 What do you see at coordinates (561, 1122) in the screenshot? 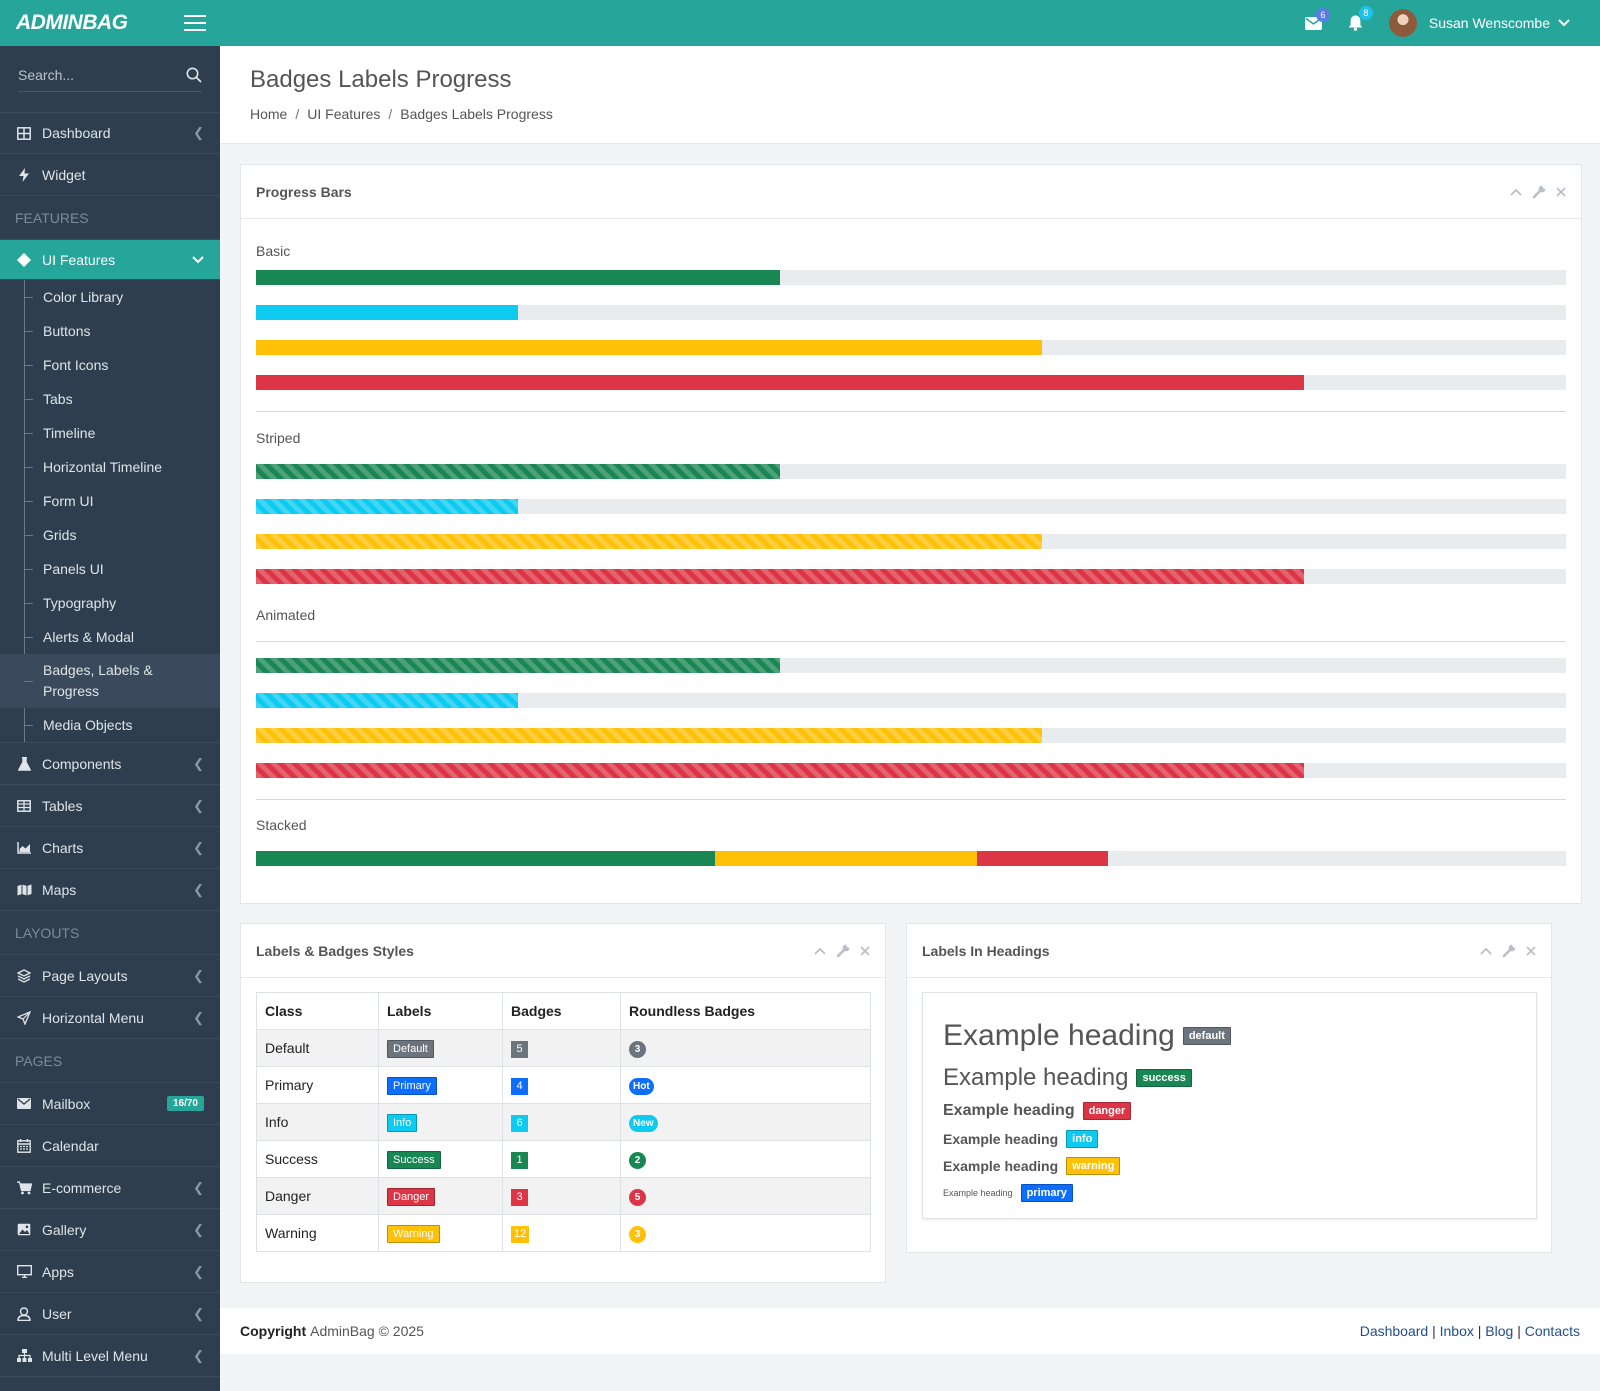
I see `badge-cell: 6` at bounding box center [561, 1122].